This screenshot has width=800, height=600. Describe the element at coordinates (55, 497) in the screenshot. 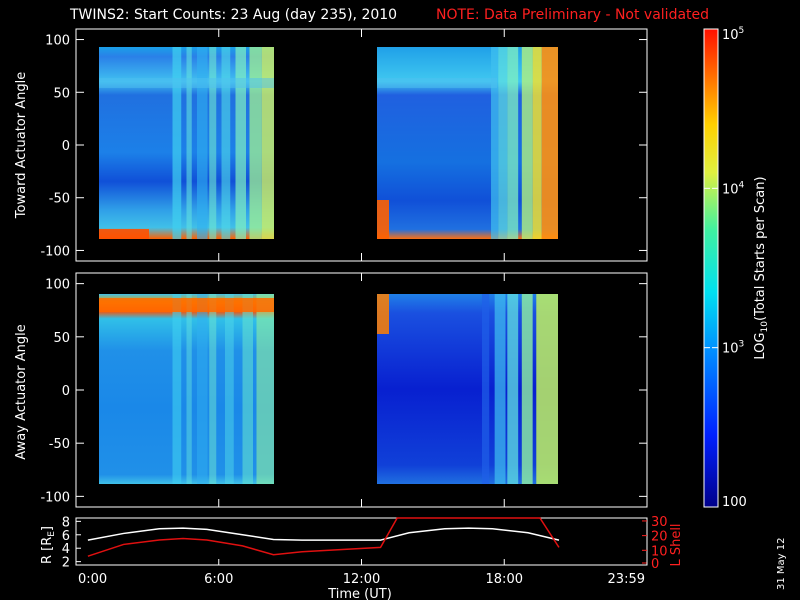

I see `away-ytick-label: -100` at that location.